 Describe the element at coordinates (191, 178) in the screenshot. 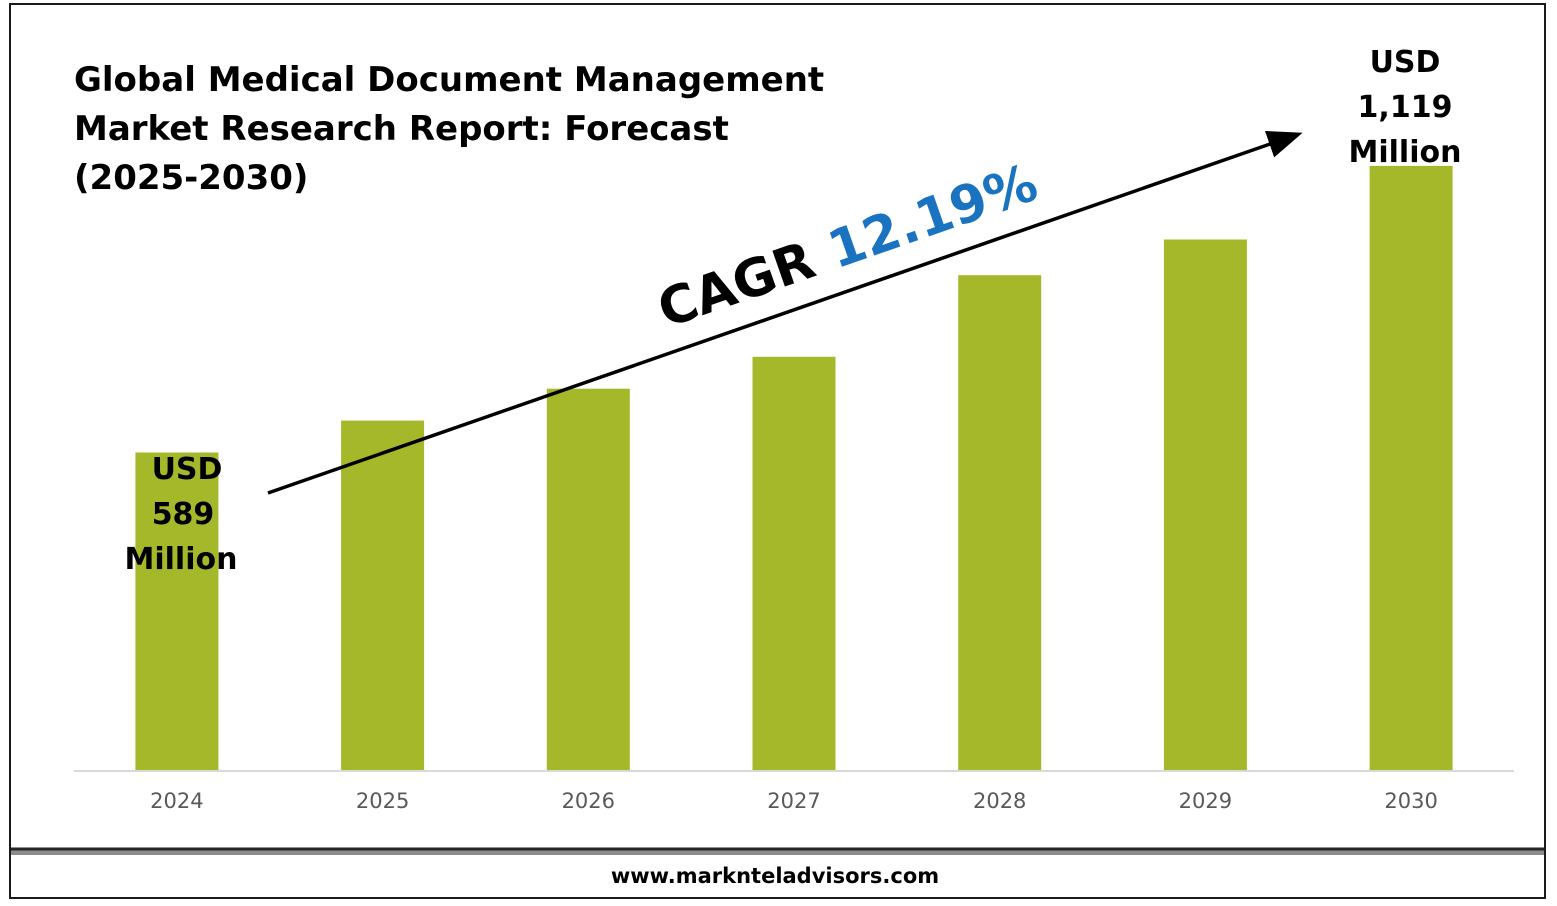

I see `title-line-3: (2025-2030)` at that location.